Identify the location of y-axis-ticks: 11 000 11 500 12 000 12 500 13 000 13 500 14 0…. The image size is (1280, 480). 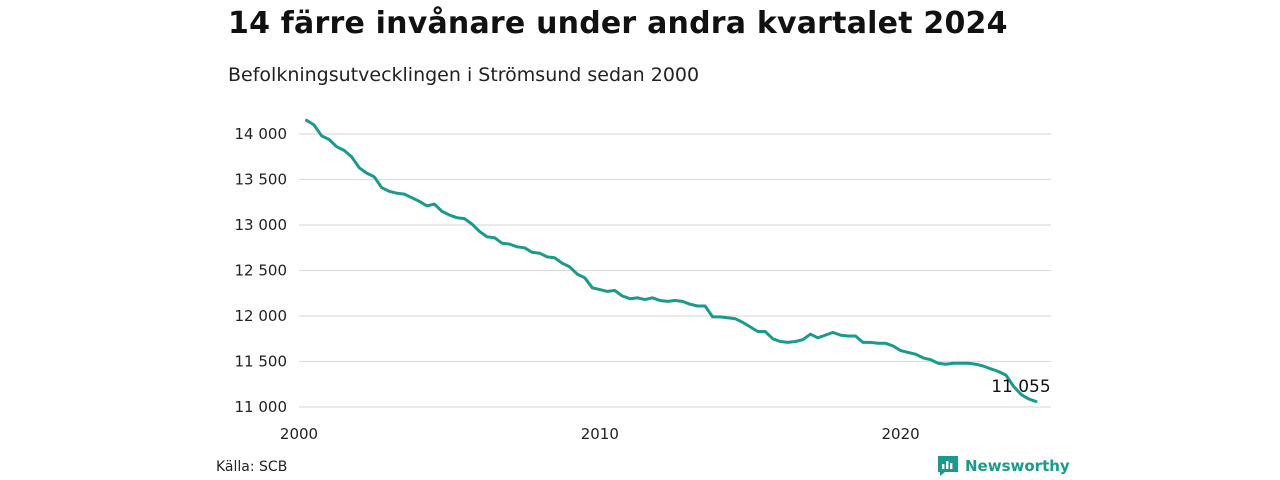
(261, 270).